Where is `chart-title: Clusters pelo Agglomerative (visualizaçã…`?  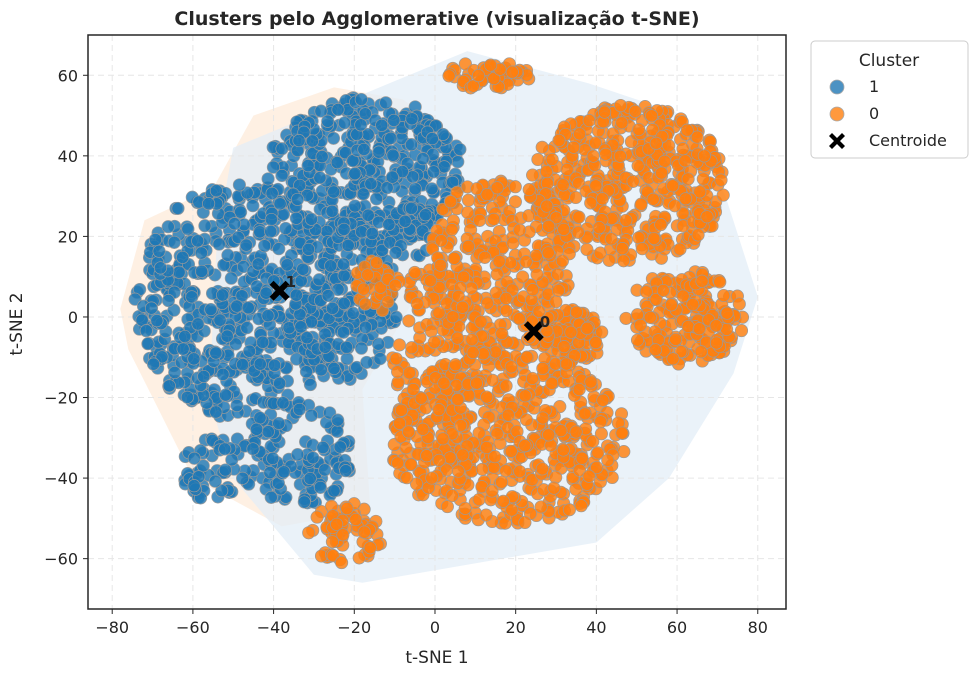 chart-title: Clusters pelo Agglomerative (visualizaçã… is located at coordinates (436, 19).